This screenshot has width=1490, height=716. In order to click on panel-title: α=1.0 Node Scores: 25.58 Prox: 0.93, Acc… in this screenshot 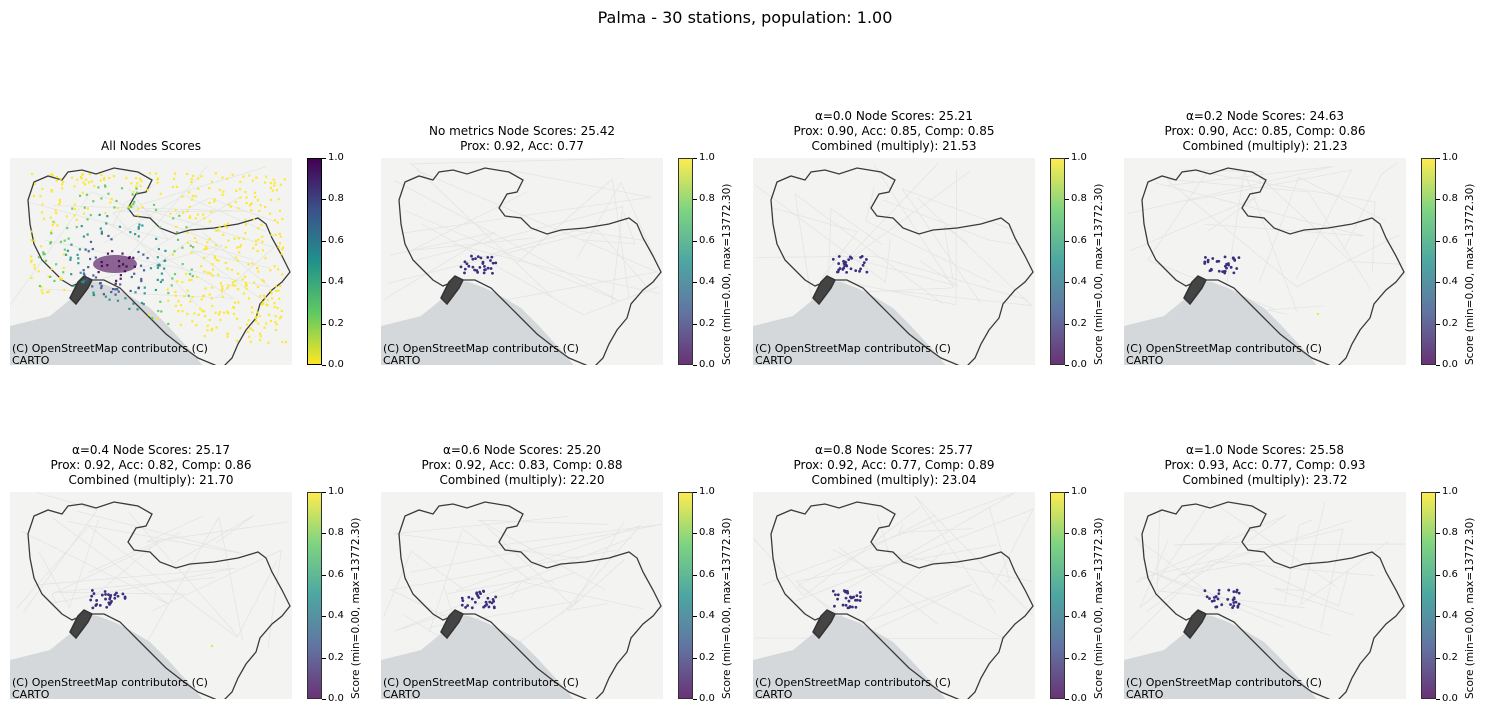, I will do `click(1265, 465)`.